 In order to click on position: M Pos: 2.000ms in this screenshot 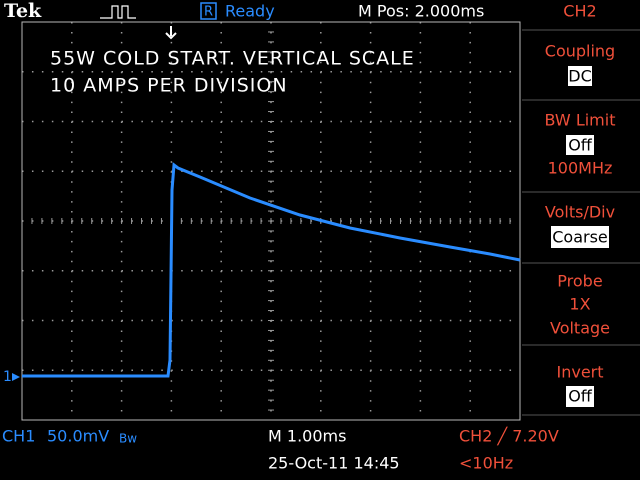, I will do `click(421, 11)`.